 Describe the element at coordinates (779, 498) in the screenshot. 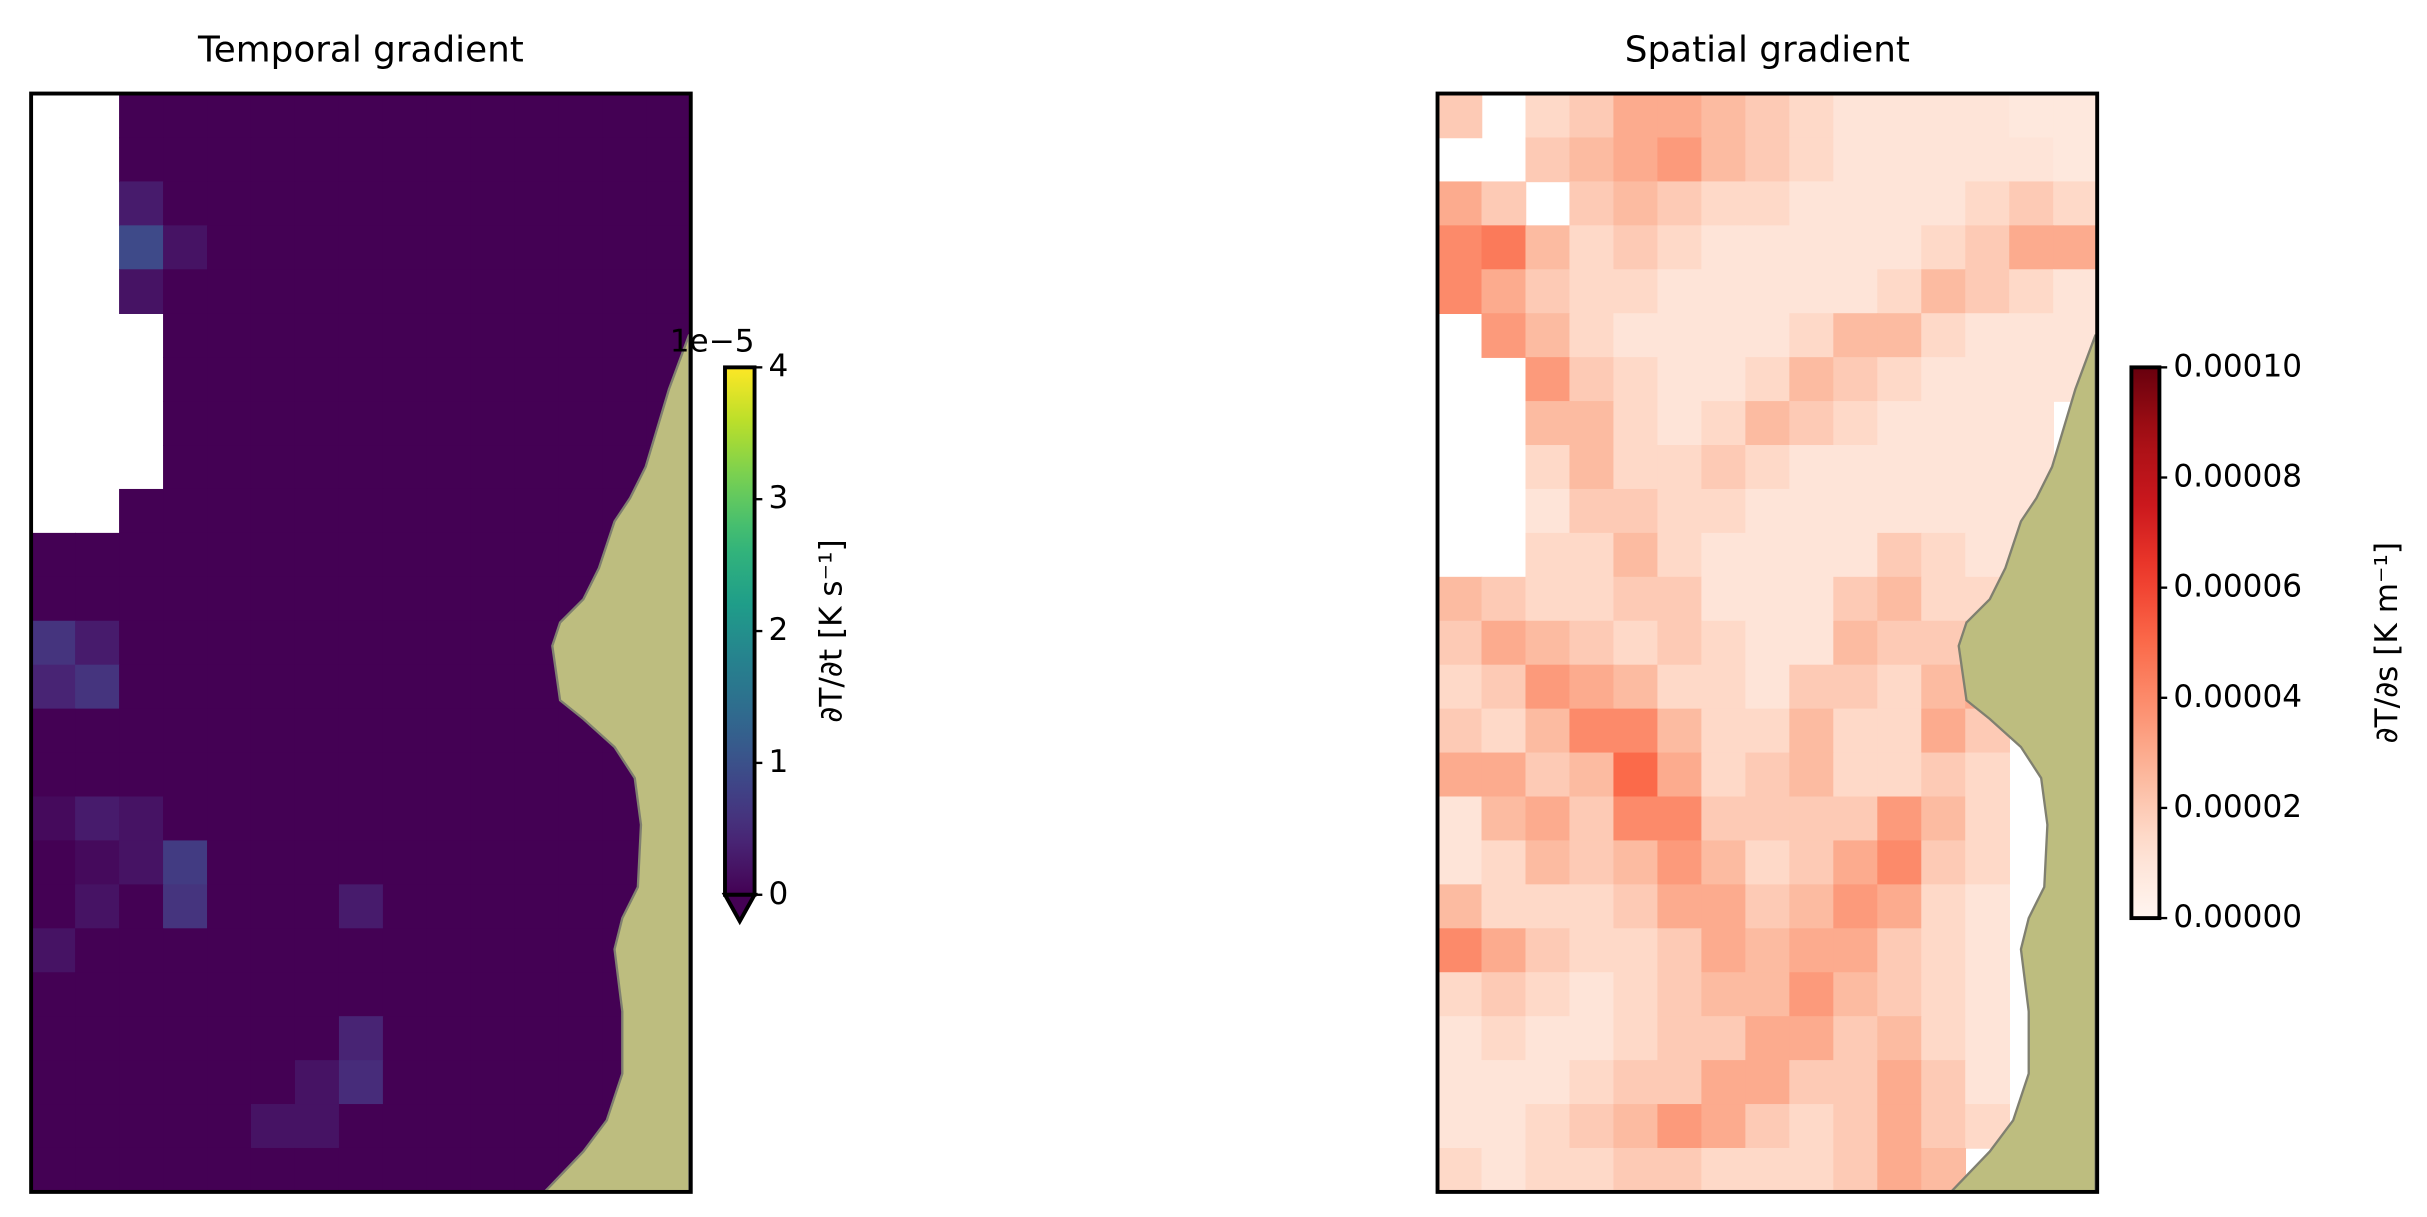

I see `colorbar-tick-label: 3` at that location.